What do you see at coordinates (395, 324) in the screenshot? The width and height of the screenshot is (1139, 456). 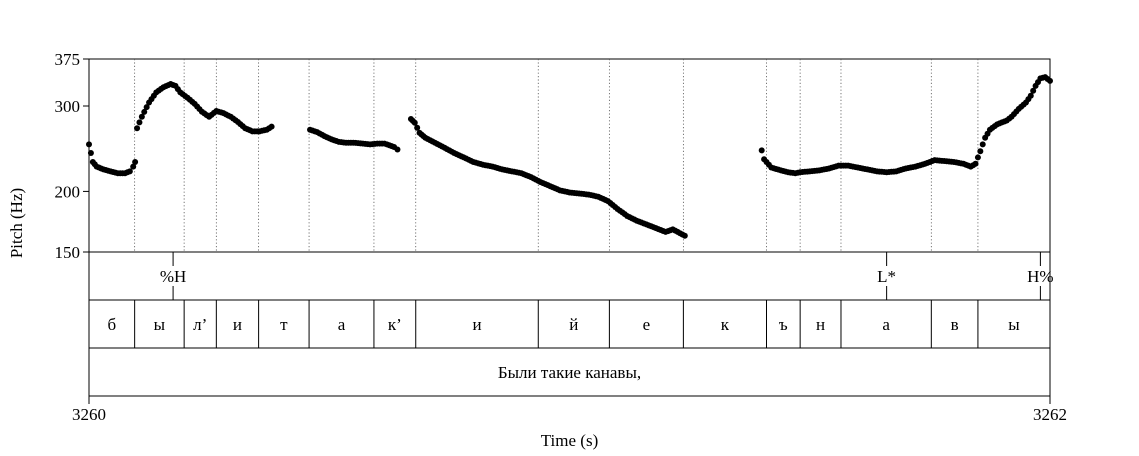 I see `segment-label: к’` at bounding box center [395, 324].